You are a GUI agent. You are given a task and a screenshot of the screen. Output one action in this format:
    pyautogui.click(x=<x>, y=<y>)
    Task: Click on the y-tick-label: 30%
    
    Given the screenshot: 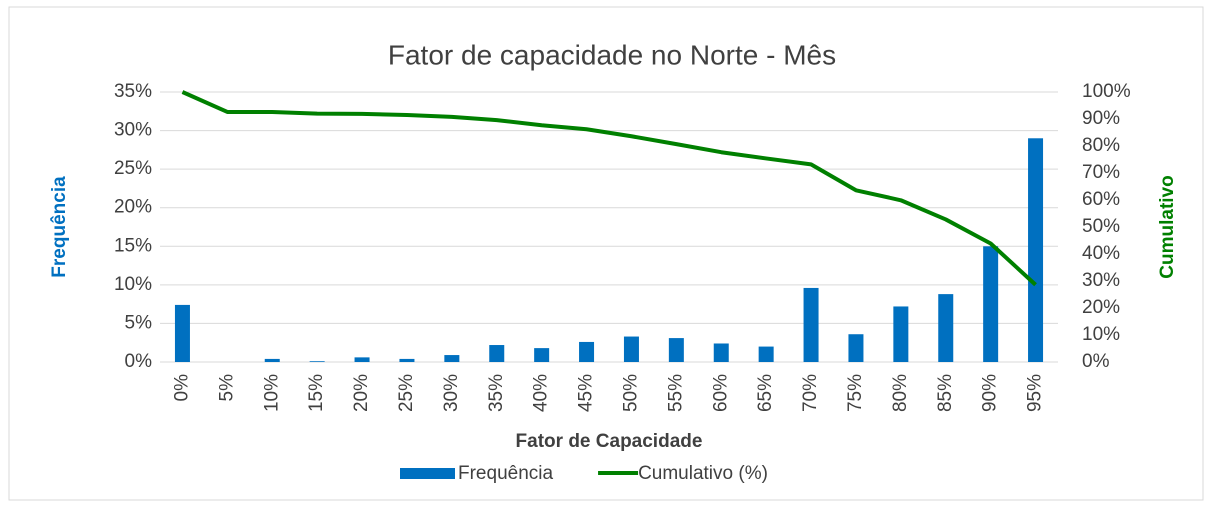 What is the action you would take?
    pyautogui.click(x=133, y=130)
    